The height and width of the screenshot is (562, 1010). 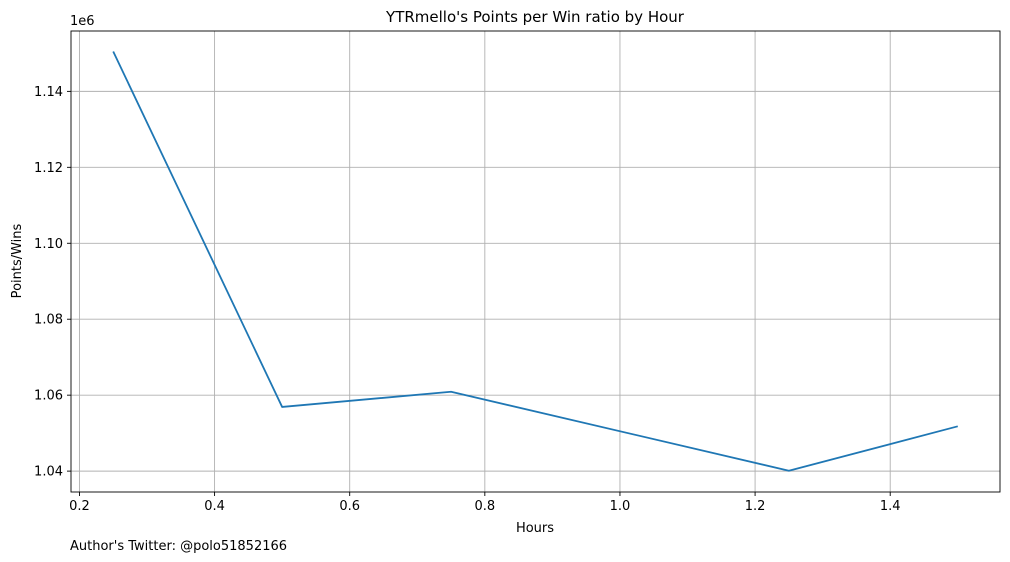 What do you see at coordinates (52, 282) in the screenshot?
I see `y-axis-ticks: 1.04 1.06 1.08 1.10 1.12 1.14` at bounding box center [52, 282].